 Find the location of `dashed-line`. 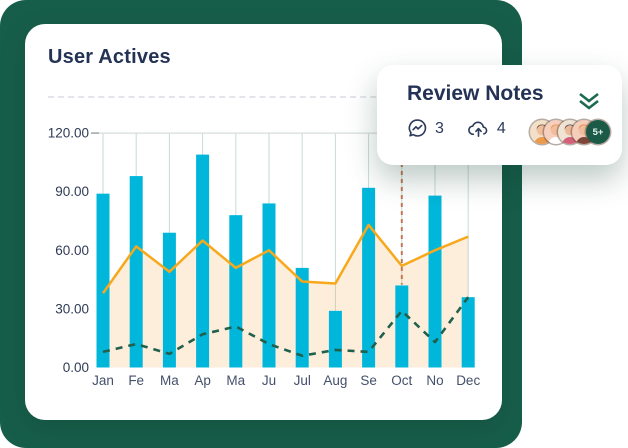

dashed-line is located at coordinates (286, 327).